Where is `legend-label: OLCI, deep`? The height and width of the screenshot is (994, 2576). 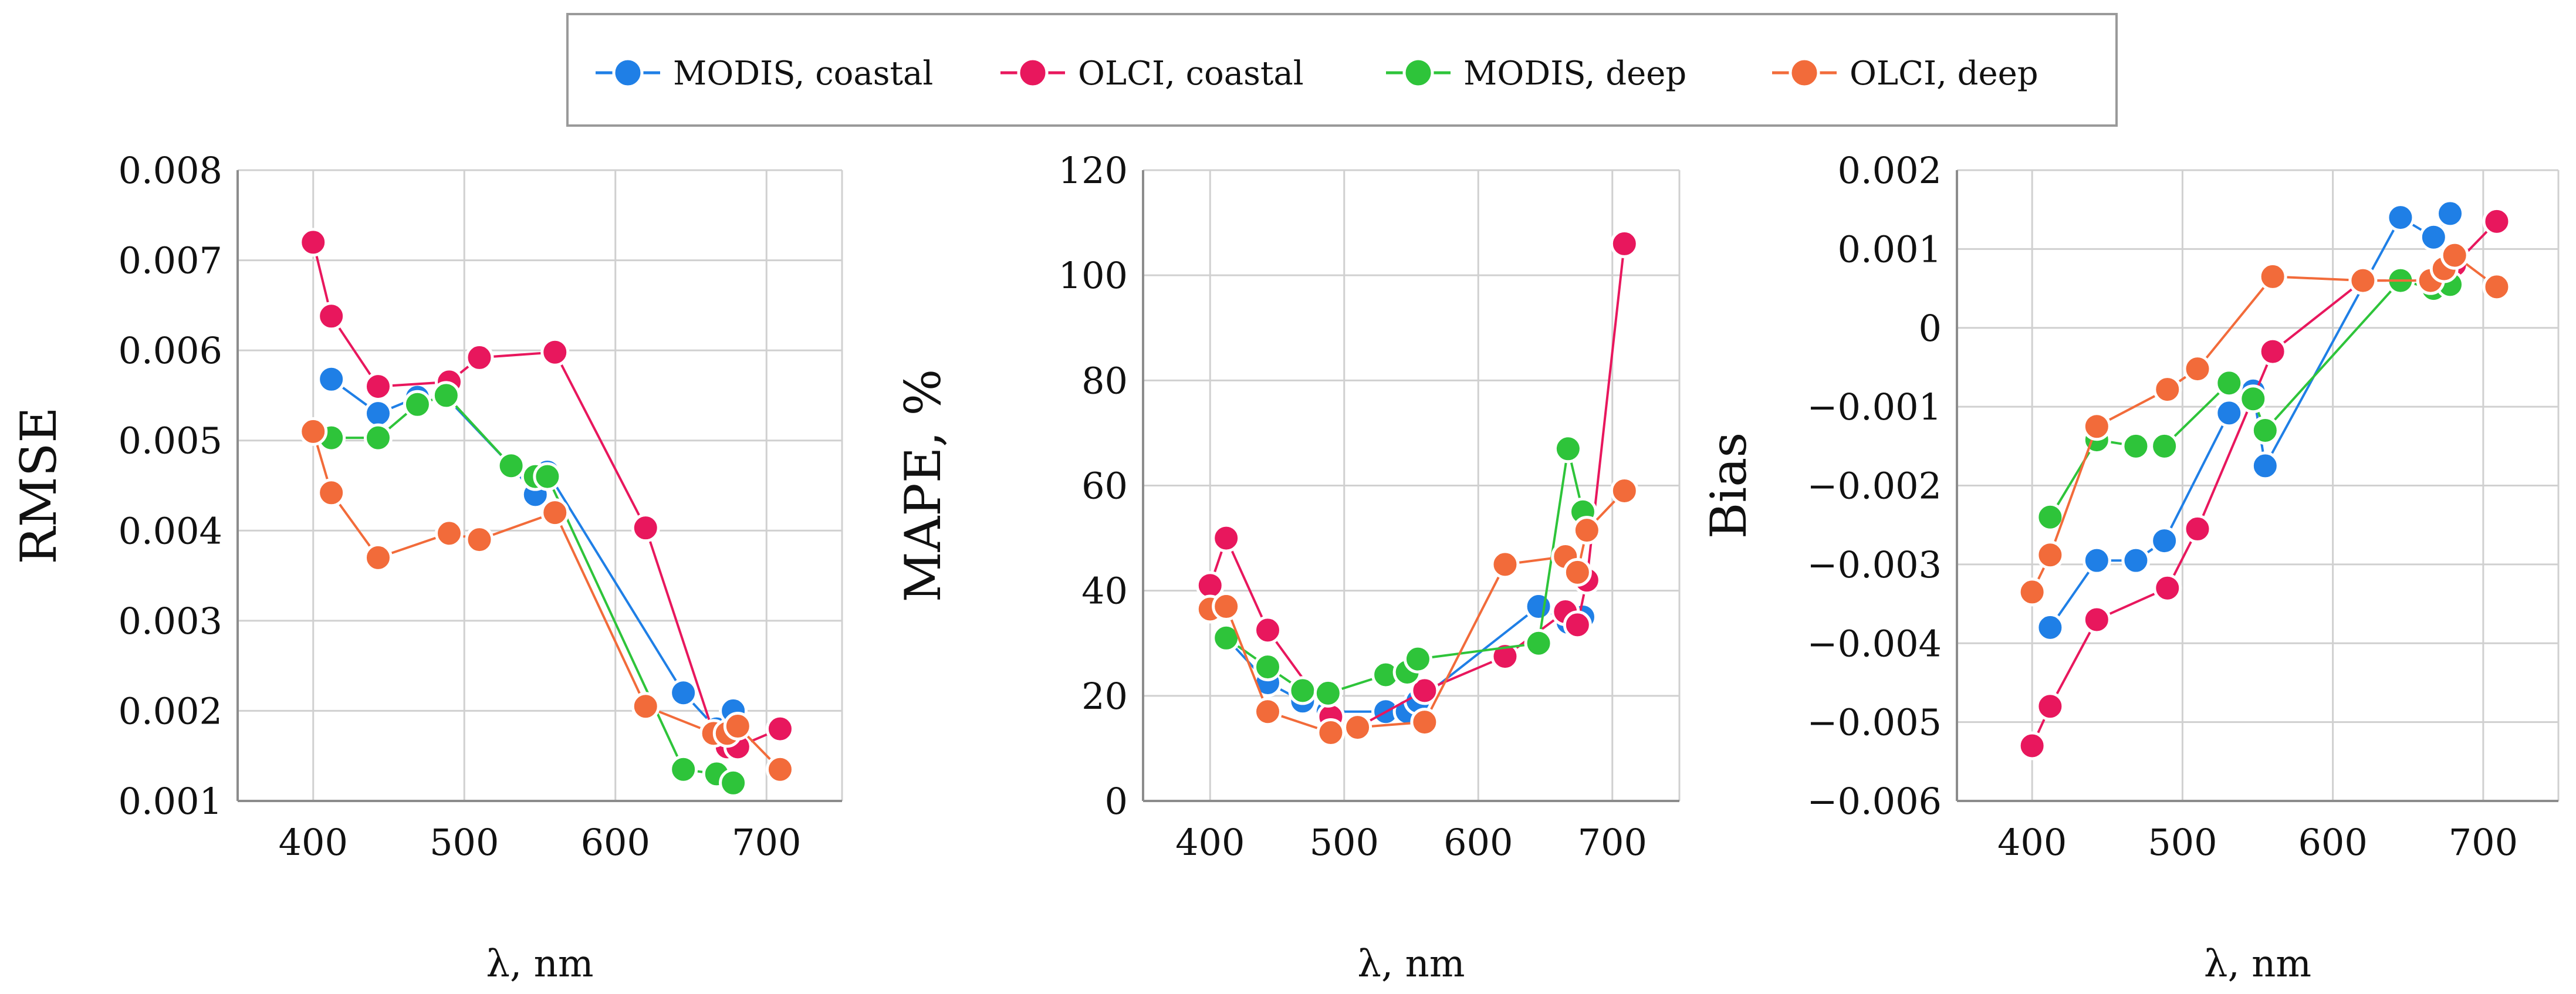 legend-label: OLCI, deep is located at coordinates (1944, 74).